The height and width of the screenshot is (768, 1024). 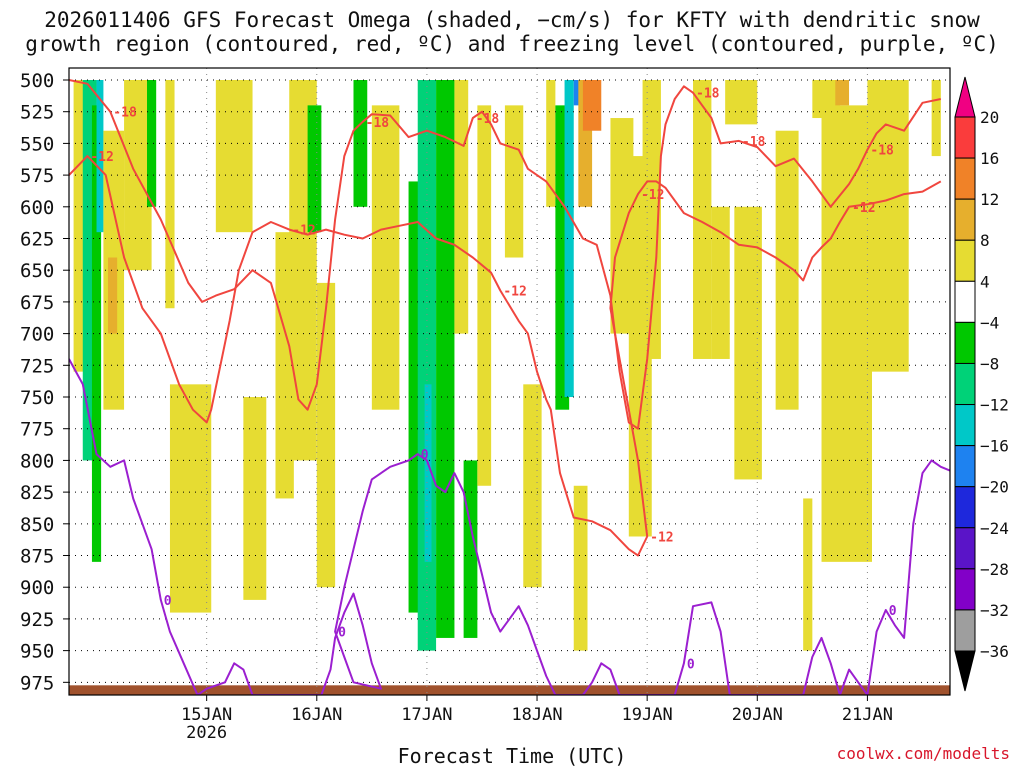 What do you see at coordinates (661, 537) in the screenshot?
I see `contour-label-dendritic_minus12-3: -12` at bounding box center [661, 537].